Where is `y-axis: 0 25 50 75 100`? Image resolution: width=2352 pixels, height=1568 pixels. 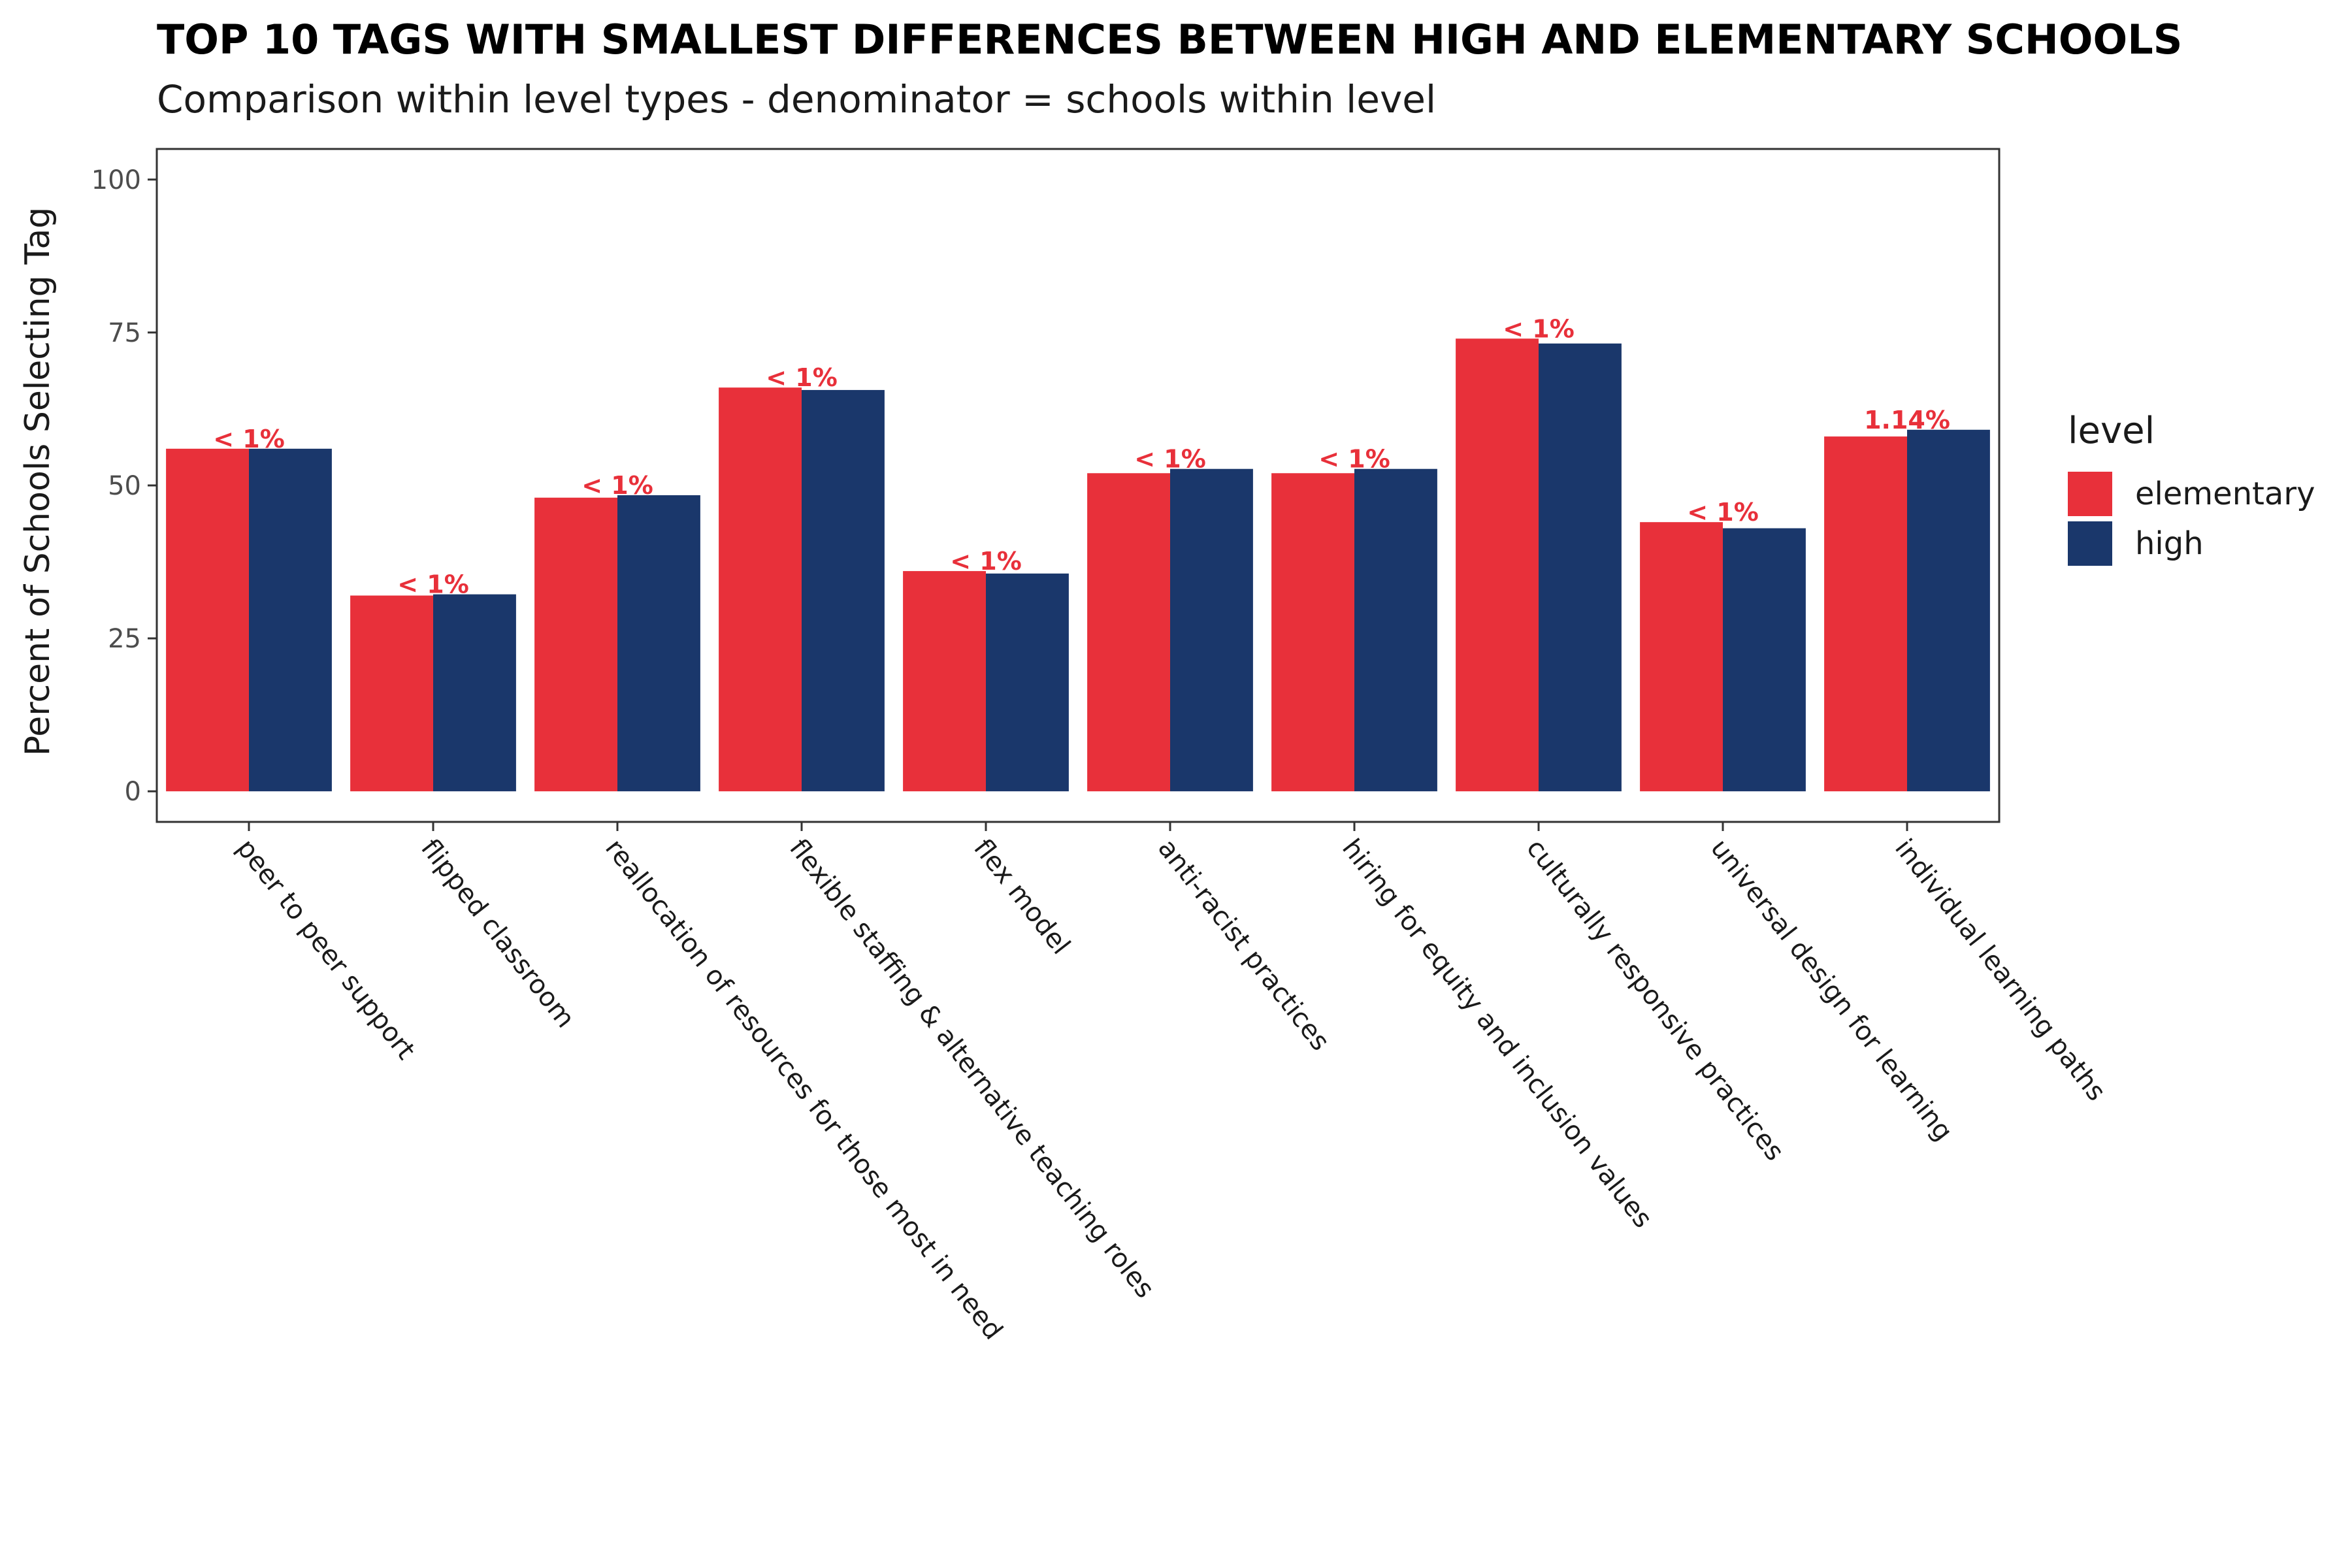
y-axis: 0 25 50 75 100 is located at coordinates (124, 486).